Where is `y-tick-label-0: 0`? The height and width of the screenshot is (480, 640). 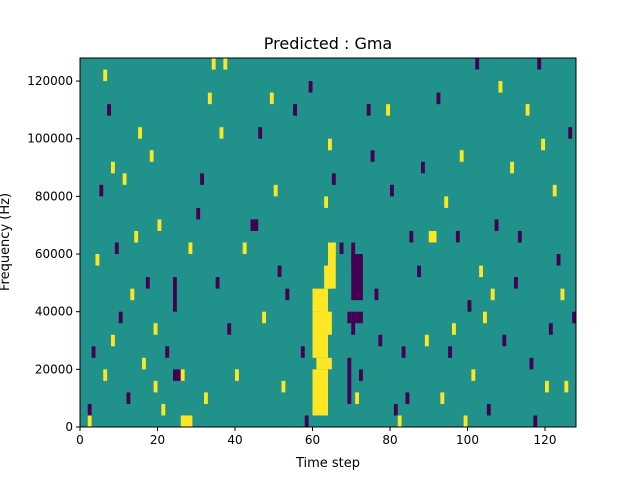
y-tick-label-0: 0 is located at coordinates (69, 427).